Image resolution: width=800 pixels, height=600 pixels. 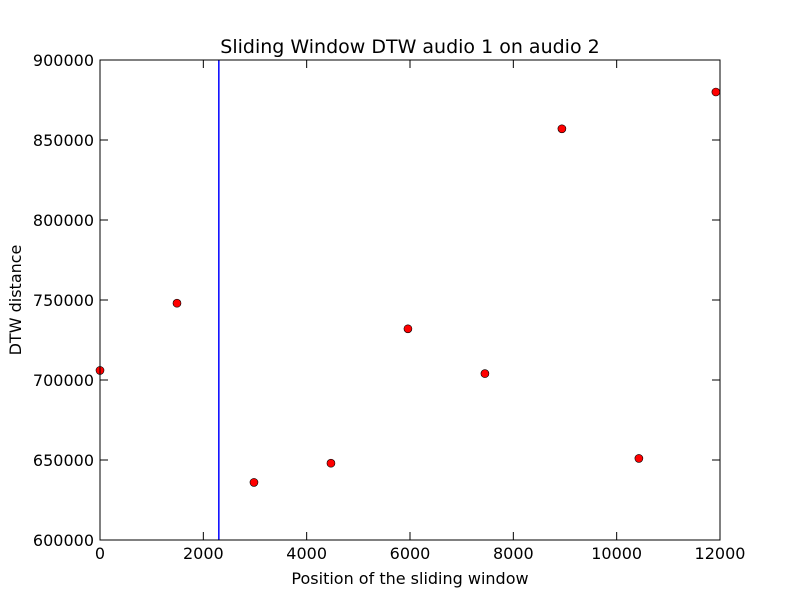 What do you see at coordinates (63, 140) in the screenshot?
I see `y-tick-label: 850000` at bounding box center [63, 140].